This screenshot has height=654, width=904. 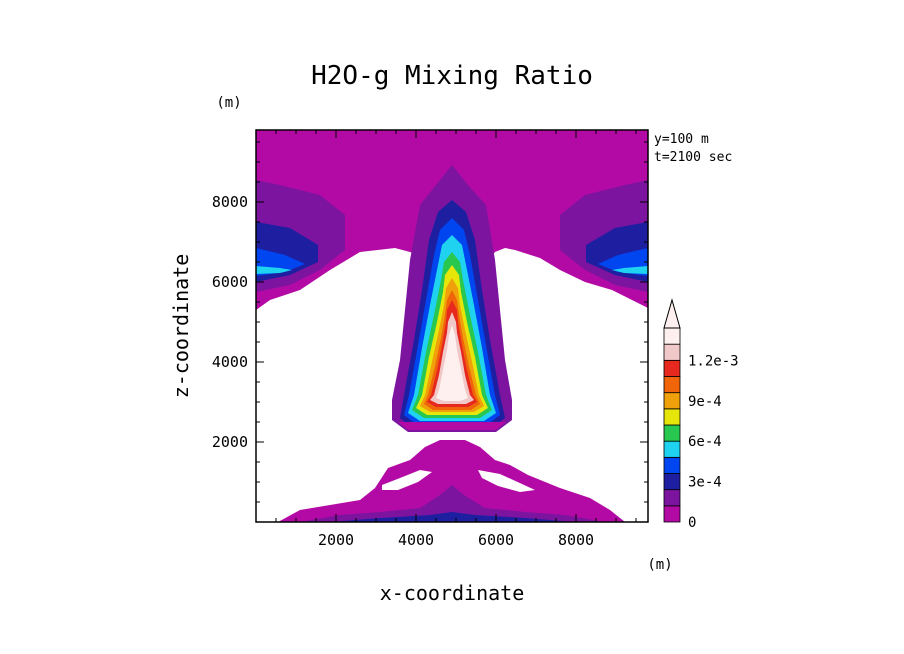 What do you see at coordinates (228, 103) in the screenshot?
I see `y-unit-label: (m)` at bounding box center [228, 103].